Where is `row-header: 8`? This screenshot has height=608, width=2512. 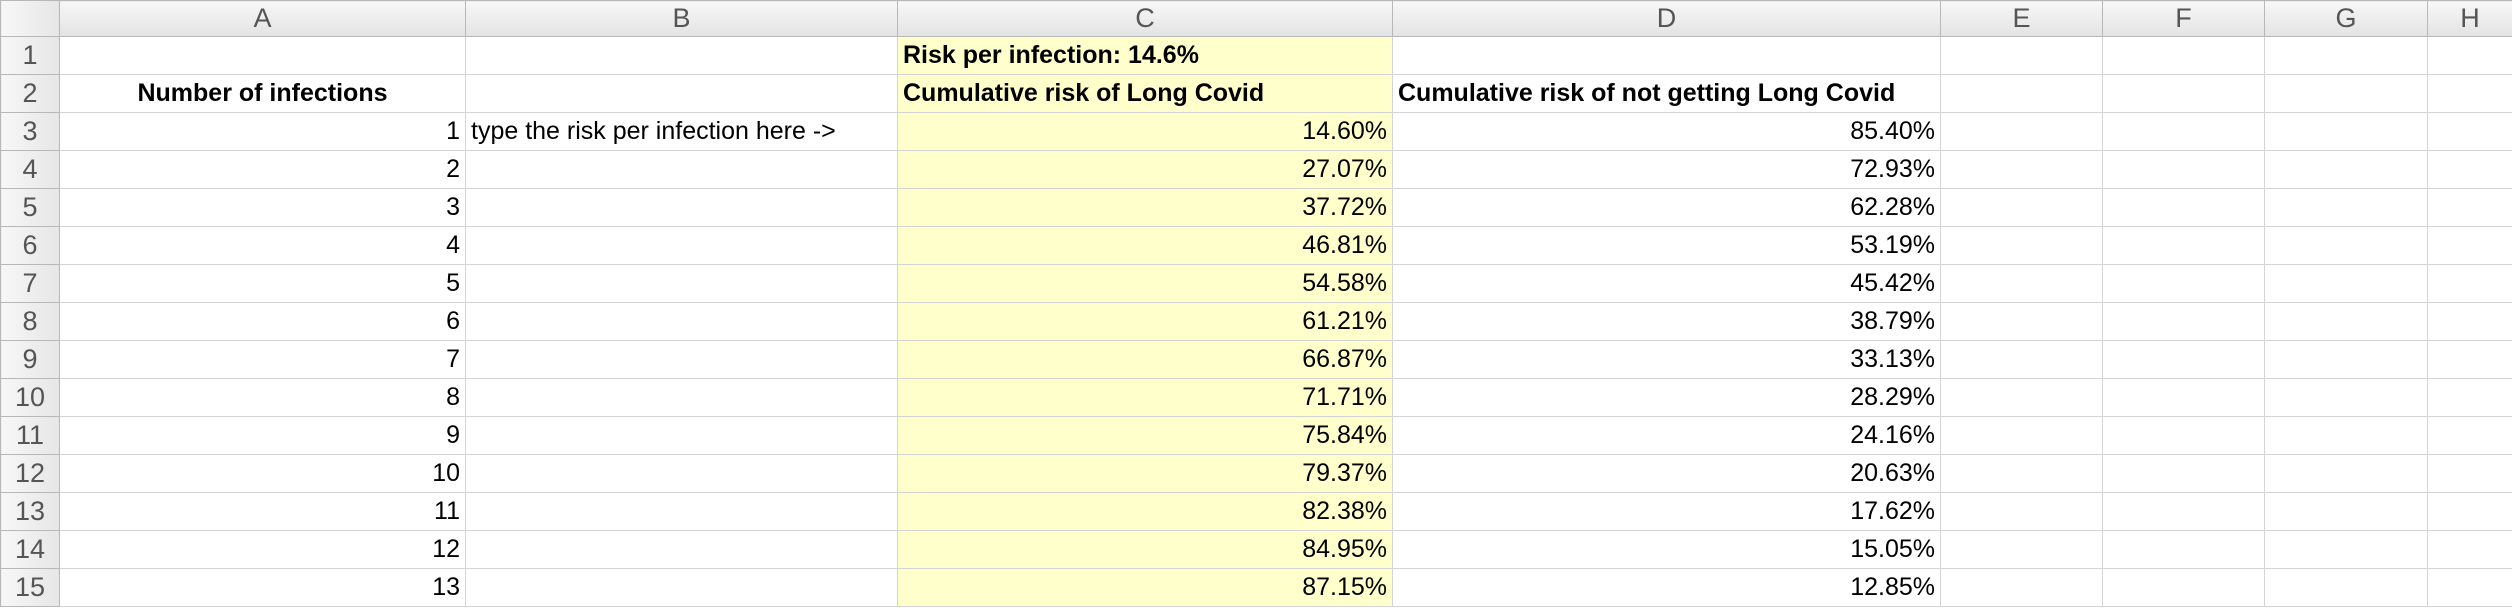 row-header: 8 is located at coordinates (30, 321).